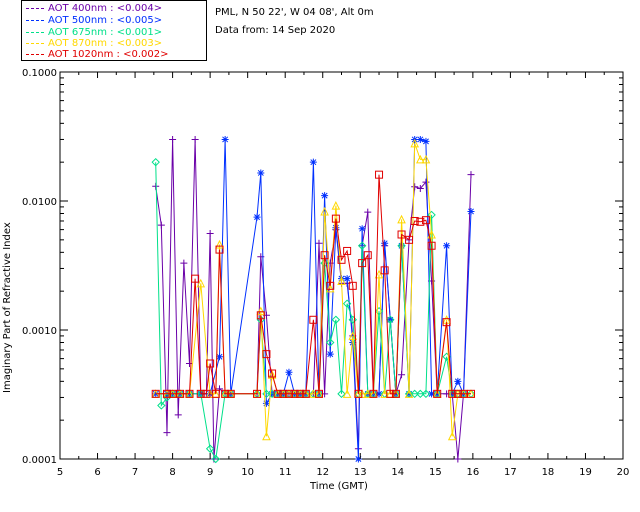 This screenshot has width=640, height=512. Describe the element at coordinates (105, 32) in the screenshot. I see `legend-label: AOT 675nm : <0.001>` at that location.